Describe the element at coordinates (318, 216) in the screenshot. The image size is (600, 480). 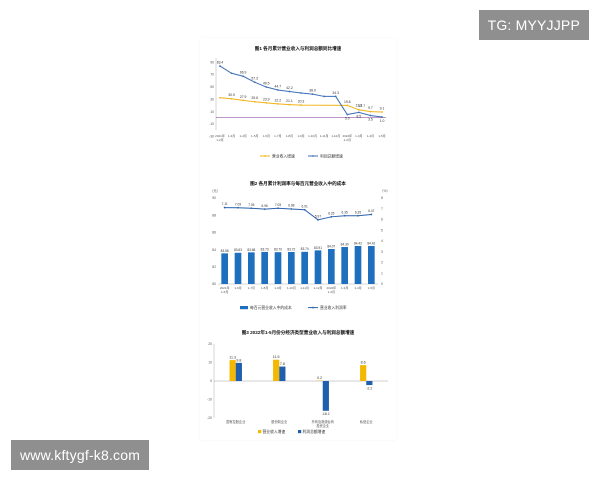
I see `chart2-line-label: 5.97` at that location.